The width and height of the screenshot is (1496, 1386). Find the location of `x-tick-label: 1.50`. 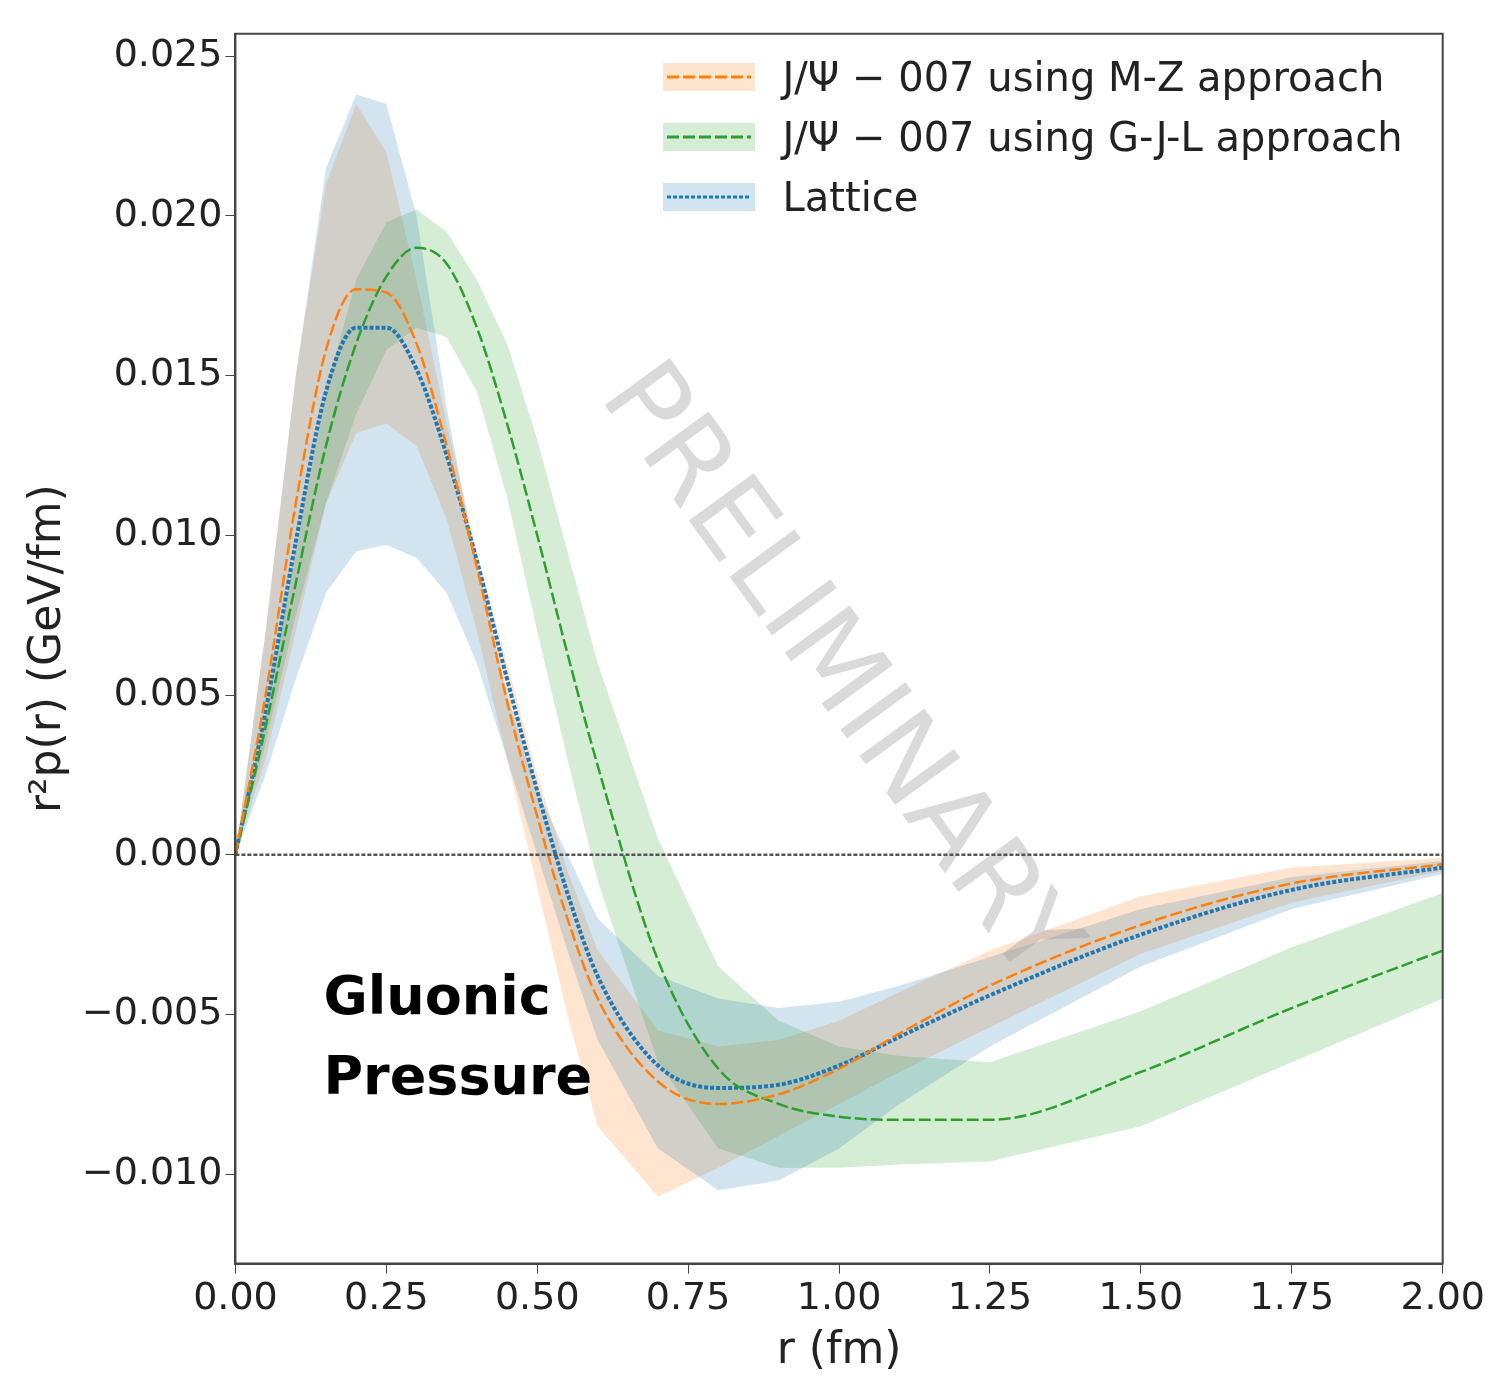

x-tick-label: 1.50 is located at coordinates (1141, 1296).